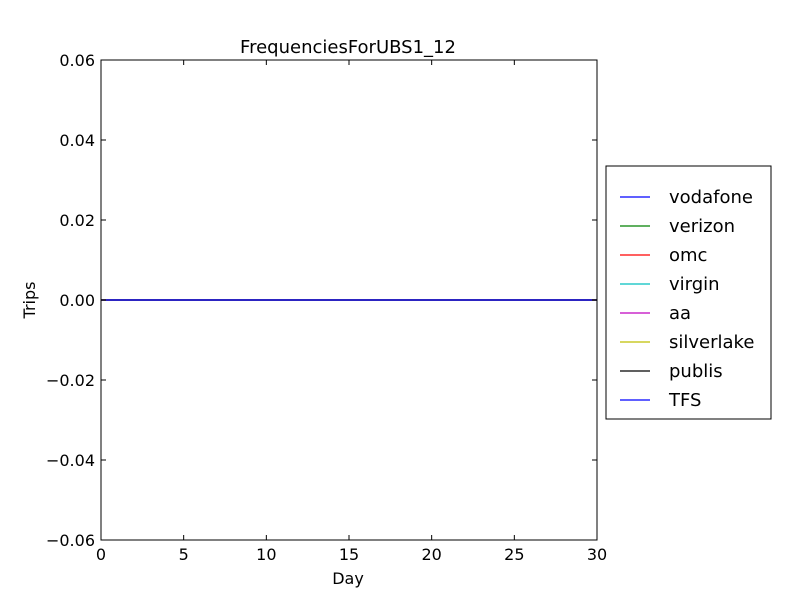 The image size is (800, 605). What do you see at coordinates (431, 554) in the screenshot?
I see `x-tick-label: 20` at bounding box center [431, 554].